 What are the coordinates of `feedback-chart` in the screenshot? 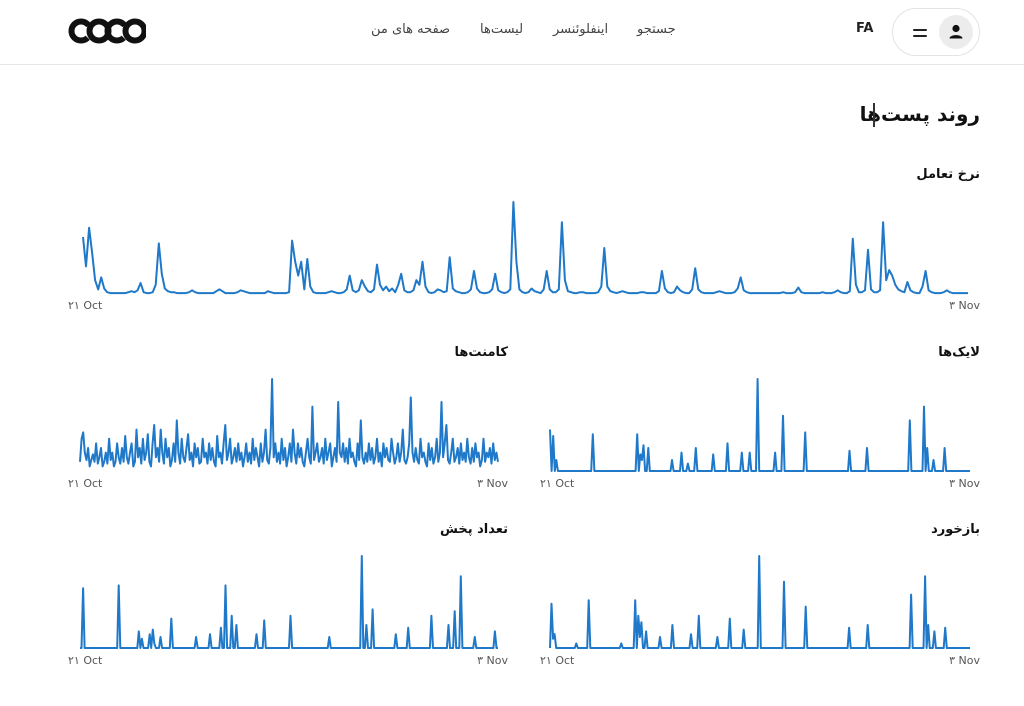 It's located at (759, 602).